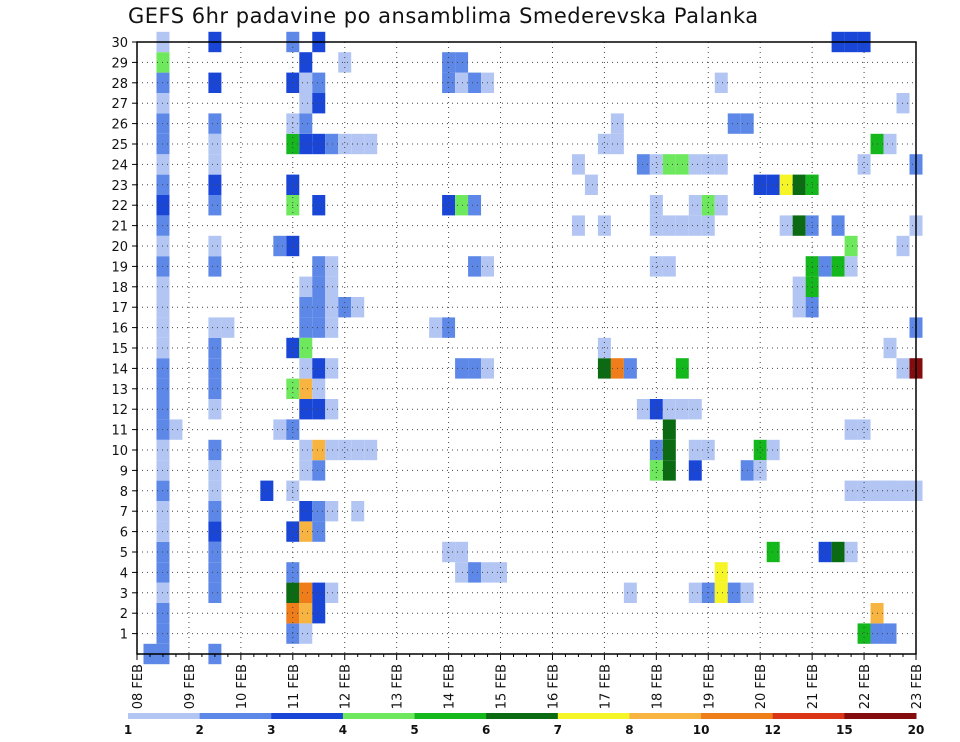  Describe the element at coordinates (701, 730) in the screenshot. I see `colorbar-label: 10` at that location.